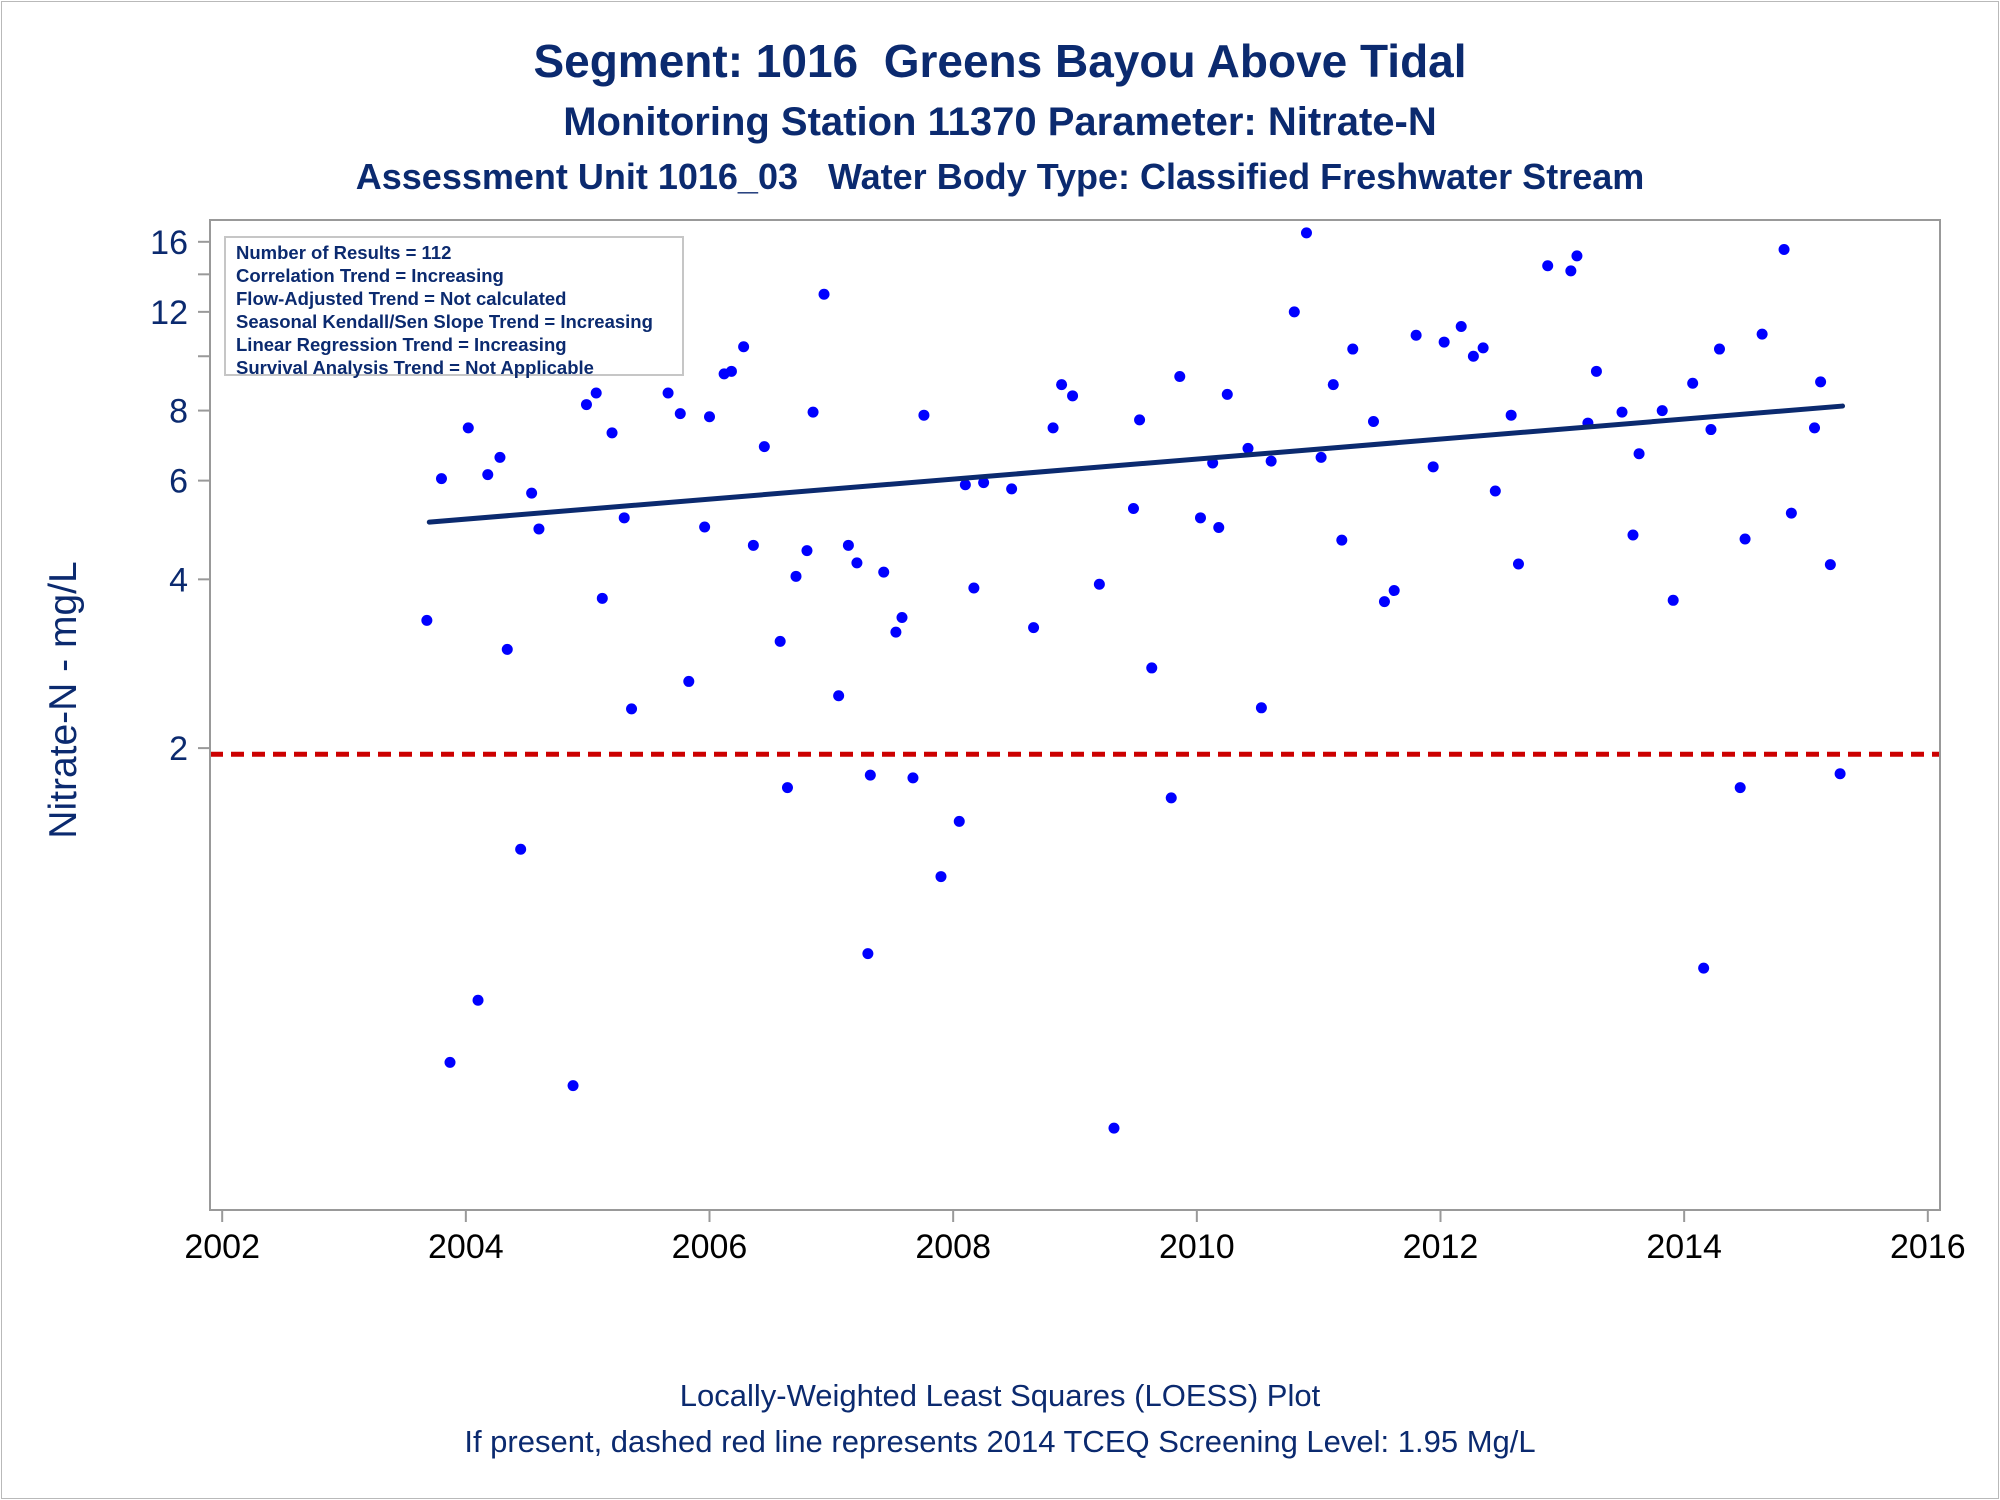  I want to click on x-tick-label: 2008, so click(953, 1247).